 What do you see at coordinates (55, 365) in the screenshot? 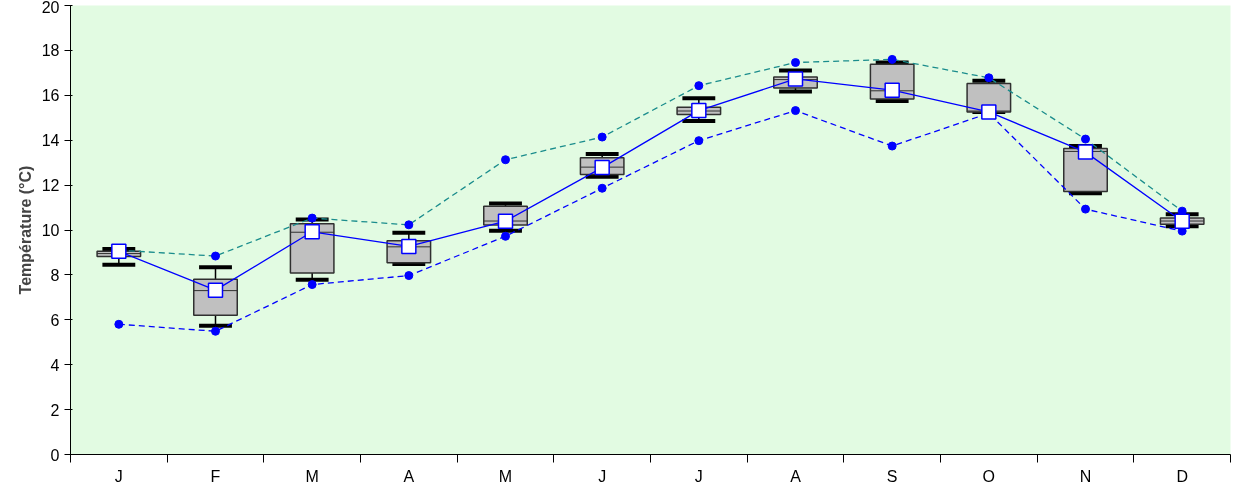
I see `y-tick-label: 4` at bounding box center [55, 365].